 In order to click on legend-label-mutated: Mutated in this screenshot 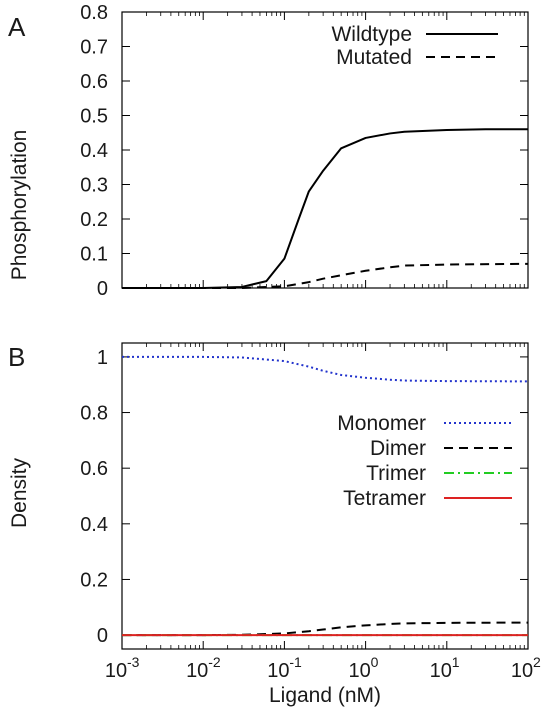, I will do `click(374, 57)`.